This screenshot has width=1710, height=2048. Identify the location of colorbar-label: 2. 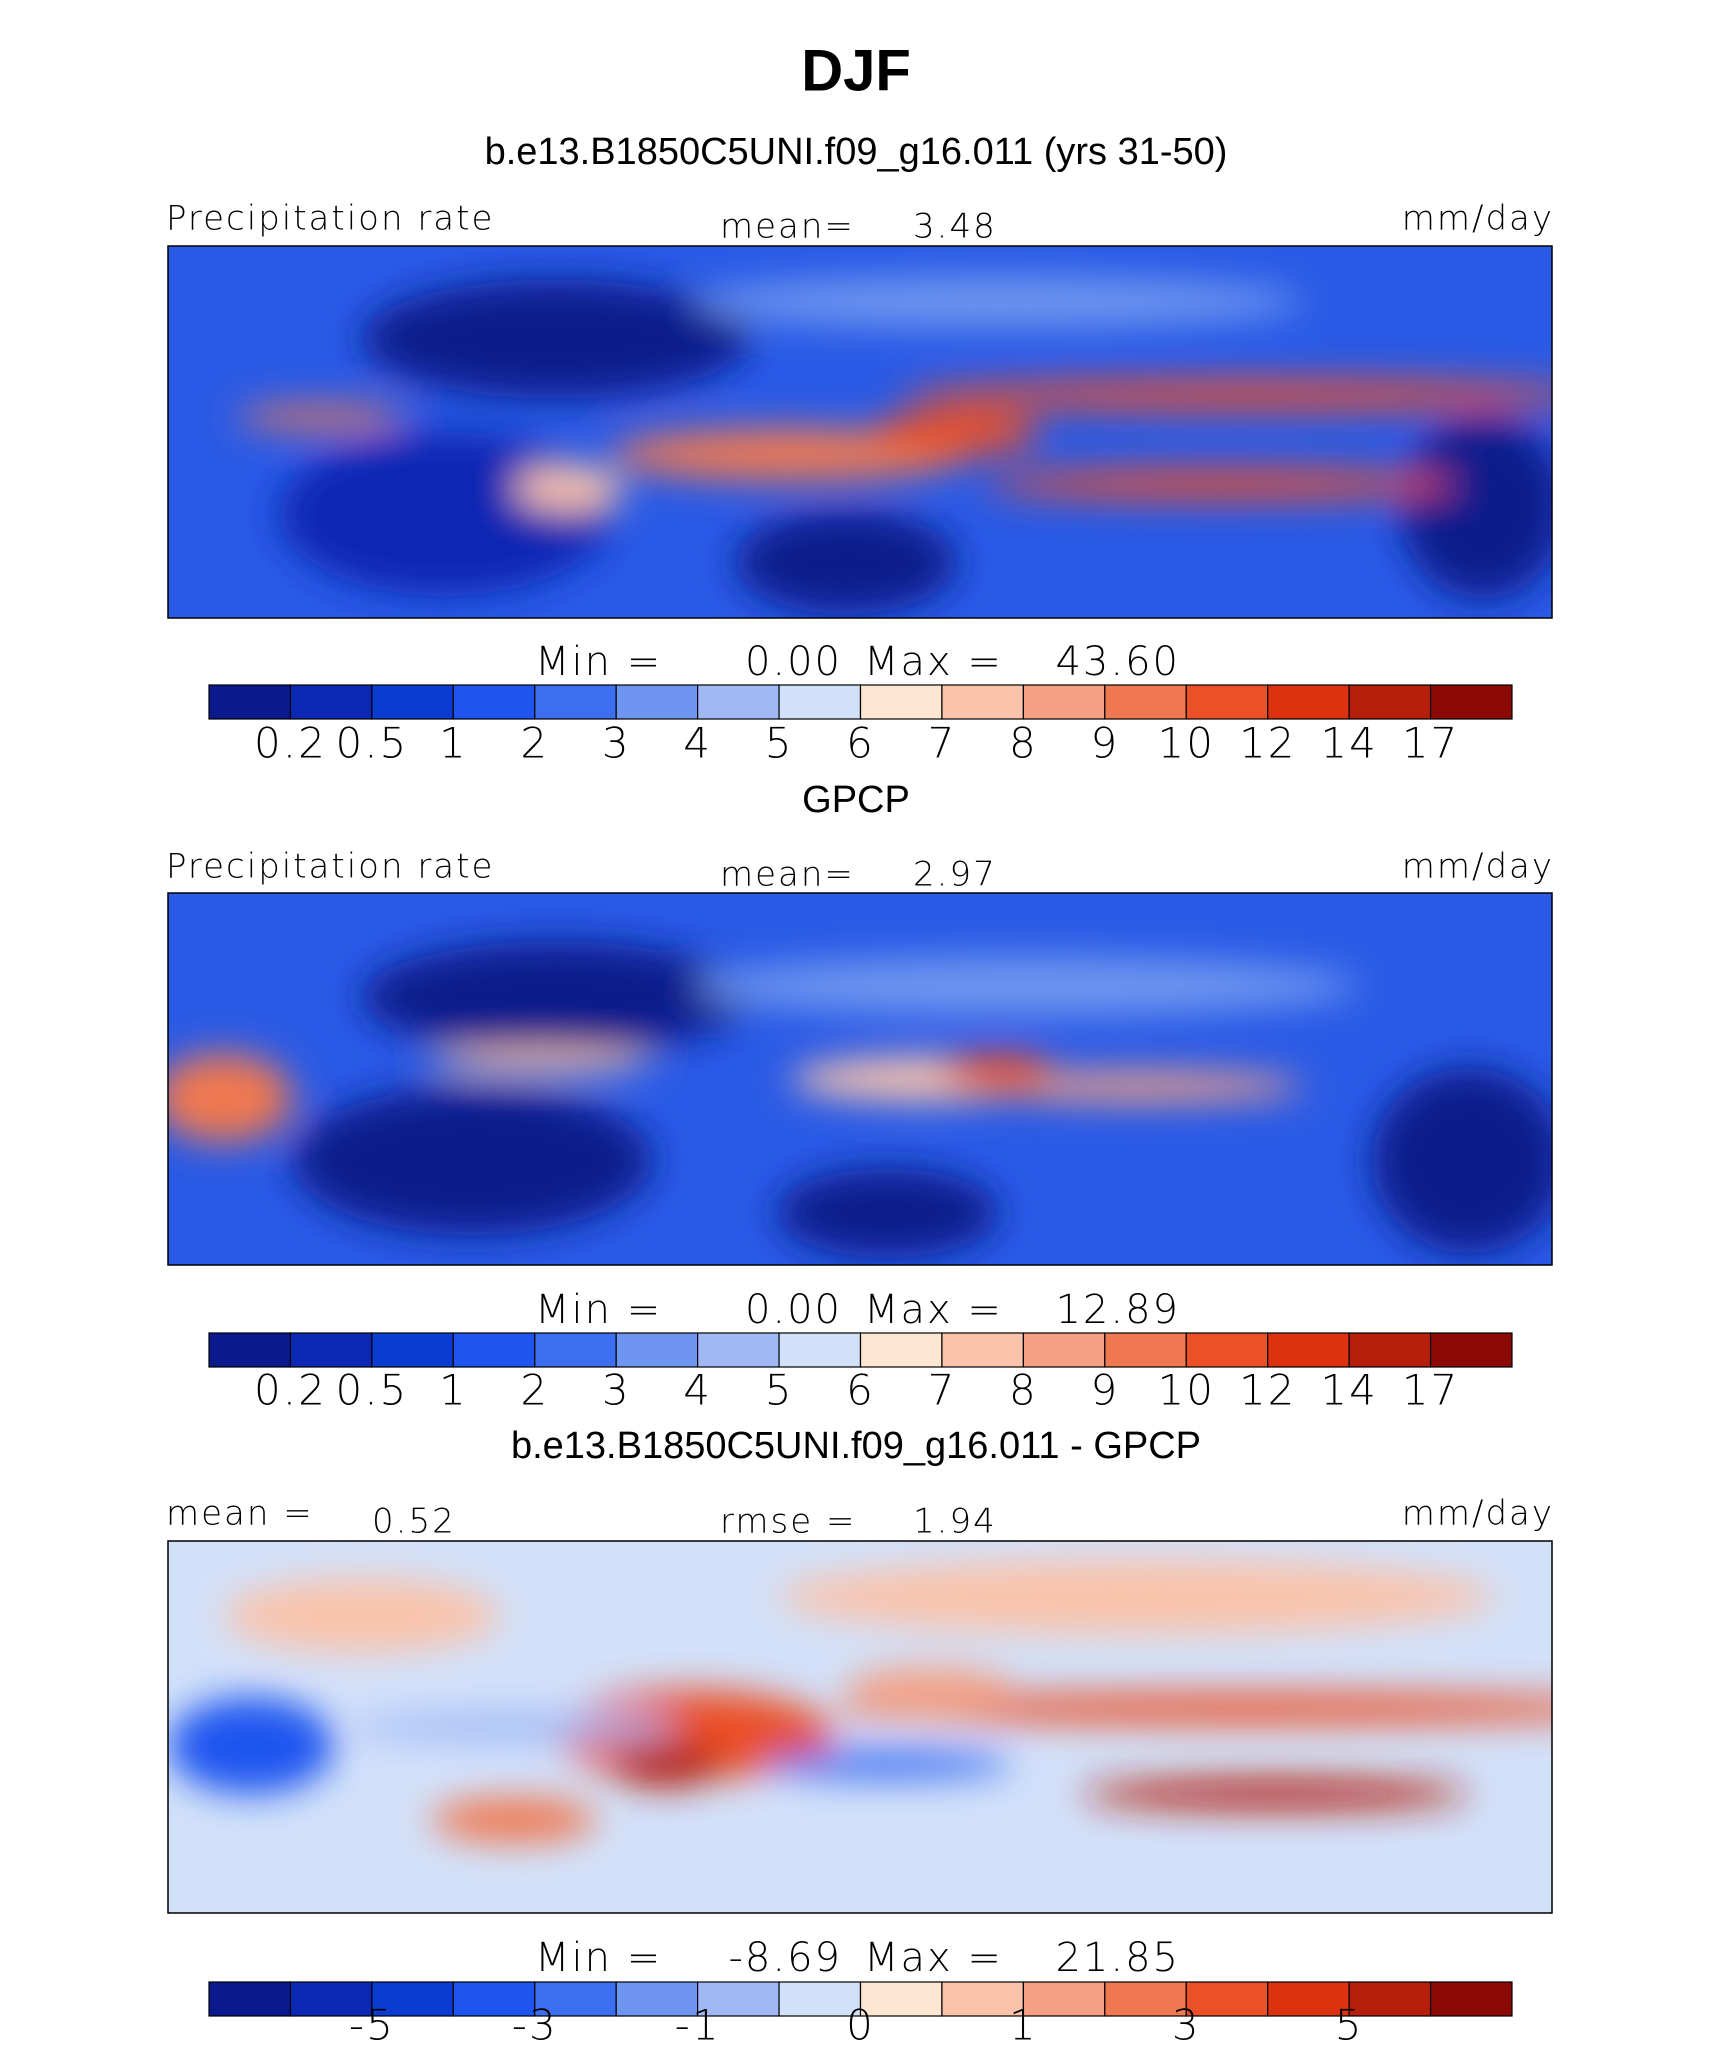
(534, 1390).